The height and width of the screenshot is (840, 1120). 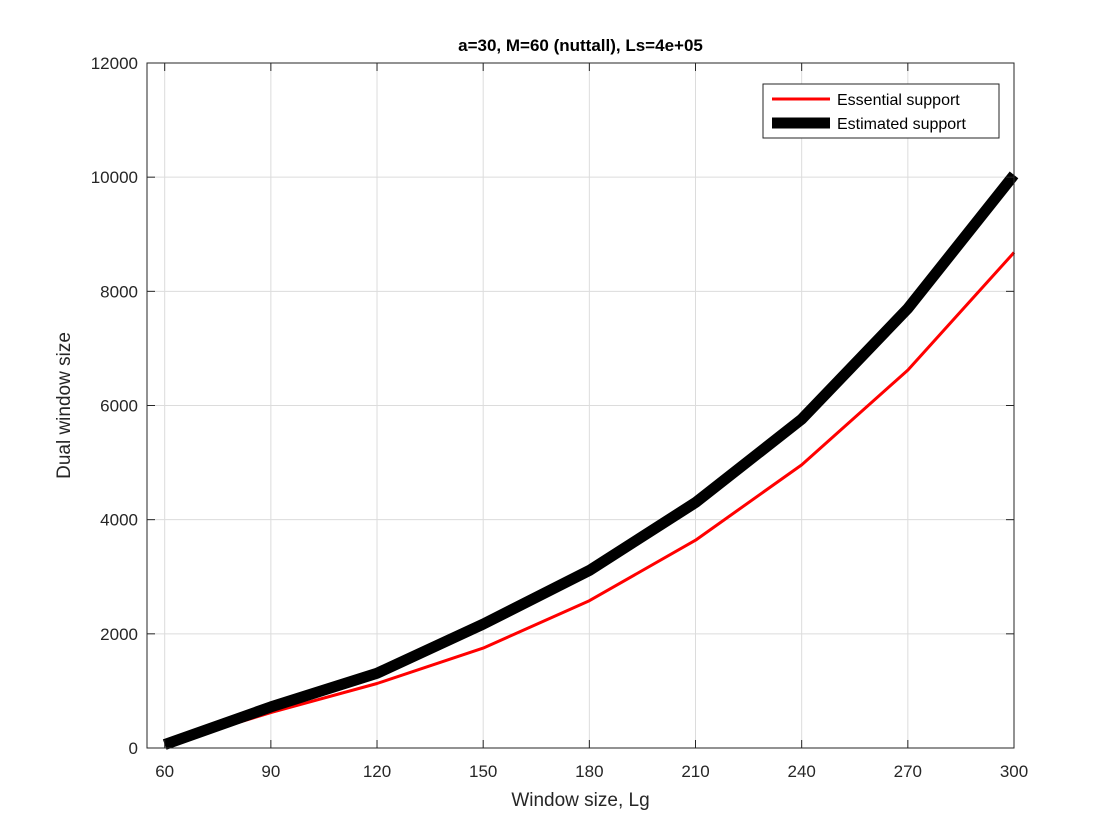 I want to click on legend: Essential support Estimated support, so click(x=881, y=111).